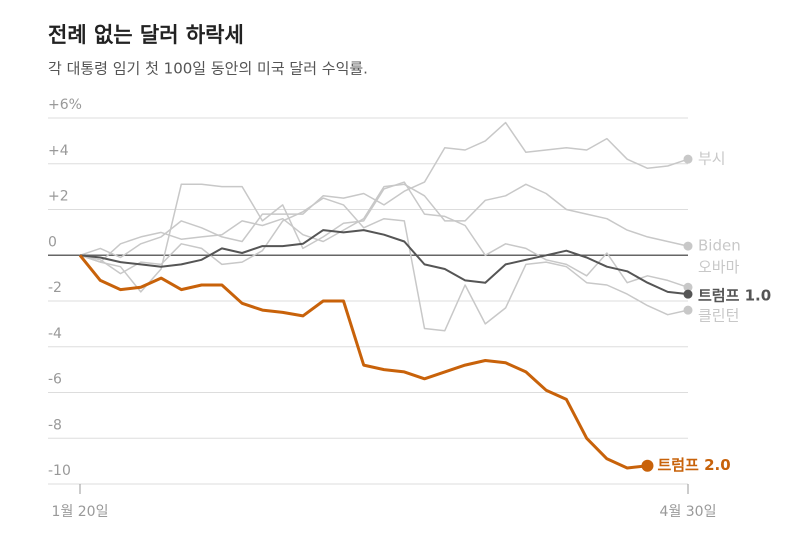 The height and width of the screenshot is (538, 800). I want to click on series-label: 트럼프 2.0, so click(693, 465).